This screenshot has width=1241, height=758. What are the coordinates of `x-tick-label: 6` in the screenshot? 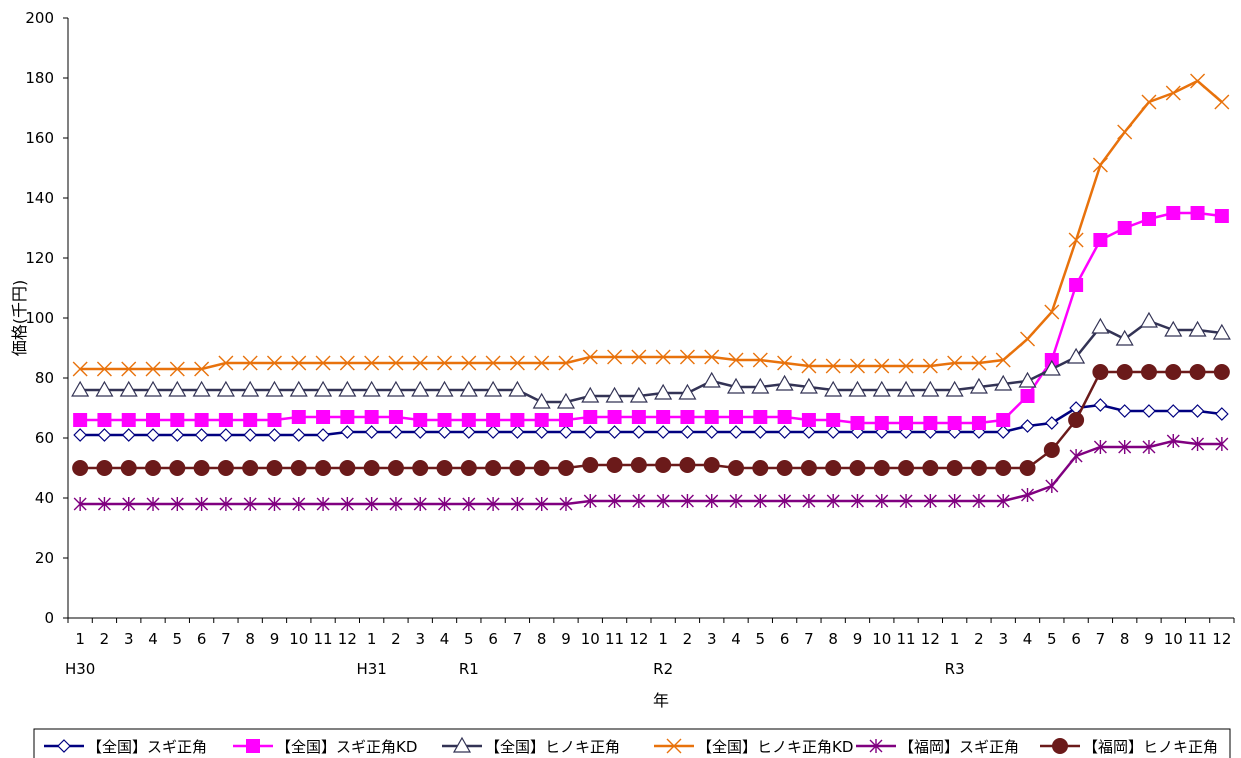 It's located at (1076, 639).